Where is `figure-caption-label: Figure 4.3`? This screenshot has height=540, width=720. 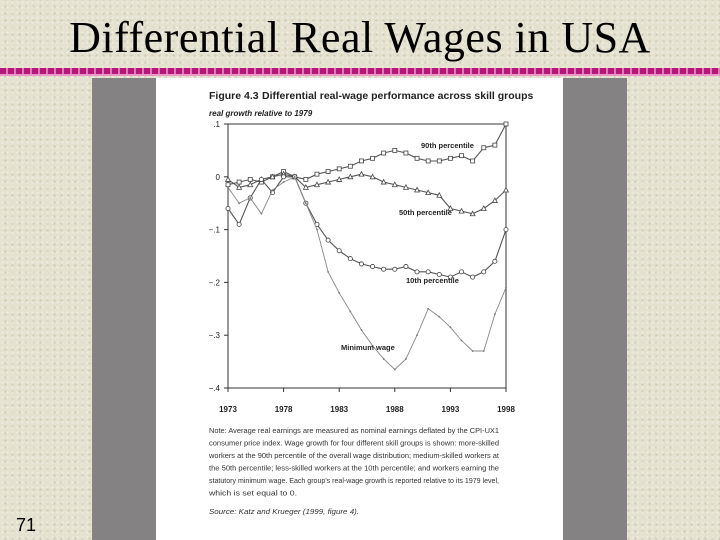
figure-caption-label: Figure 4.3 is located at coordinates (234, 96).